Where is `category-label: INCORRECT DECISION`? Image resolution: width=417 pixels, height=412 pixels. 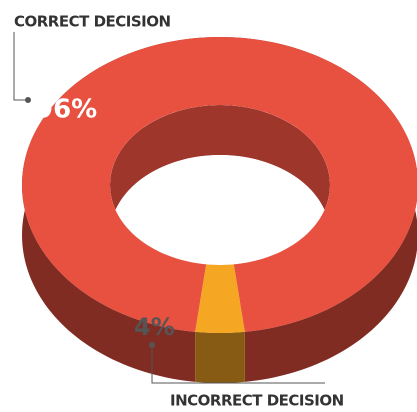 category-label: INCORRECT DECISION is located at coordinates (257, 401).